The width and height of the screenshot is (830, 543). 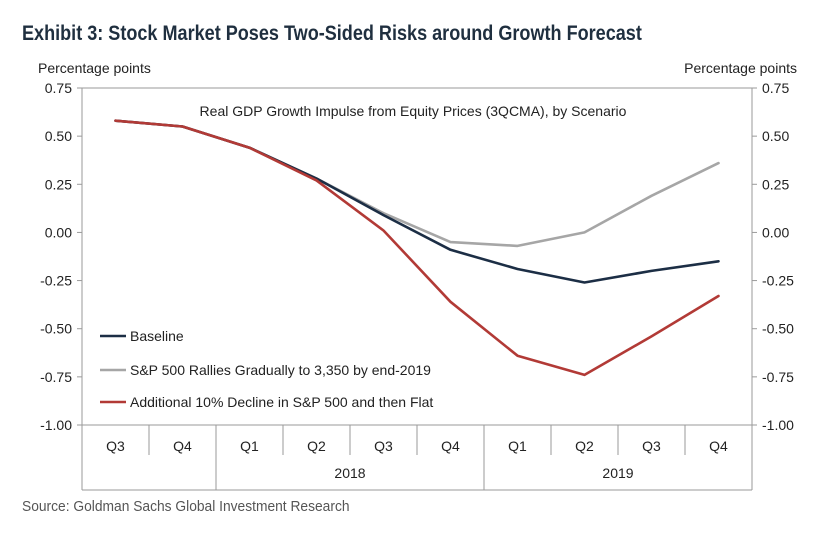 I want to click on y-tick-label-left: 0.50, so click(x=58, y=136).